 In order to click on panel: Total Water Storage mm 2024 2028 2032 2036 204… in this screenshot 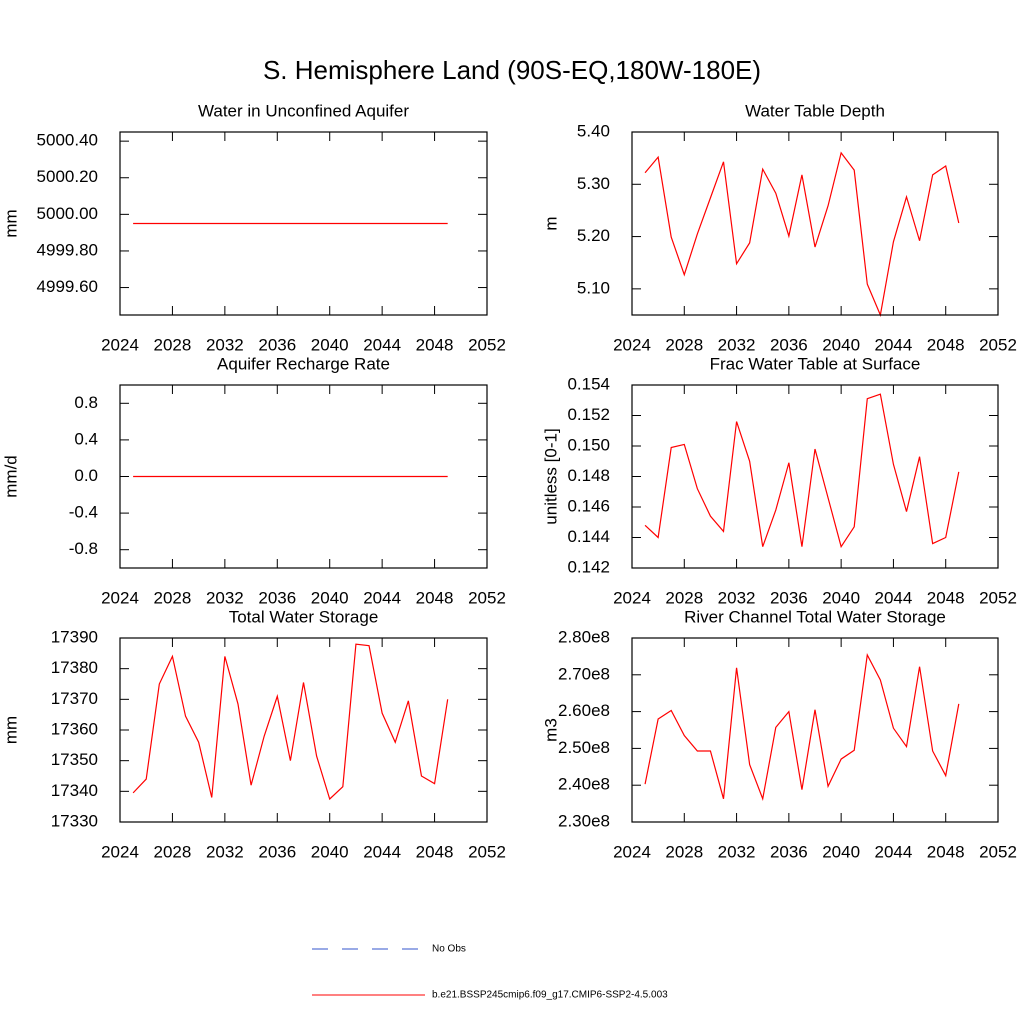, I will do `click(253, 734)`.